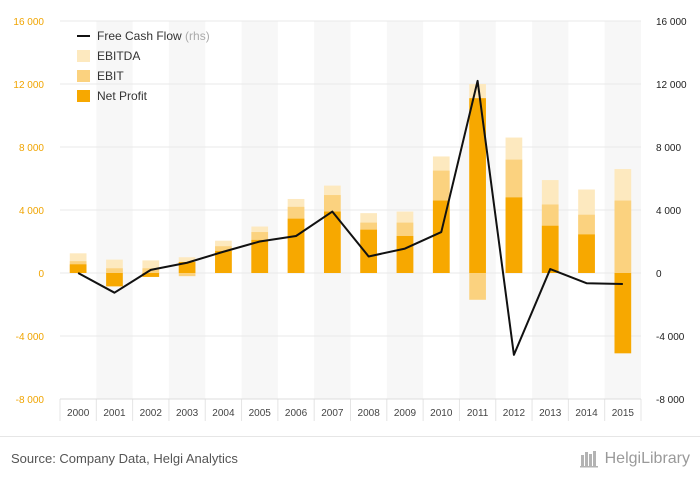 The image size is (700, 484). I want to click on y2-tick-label: 16 000, so click(671, 22).